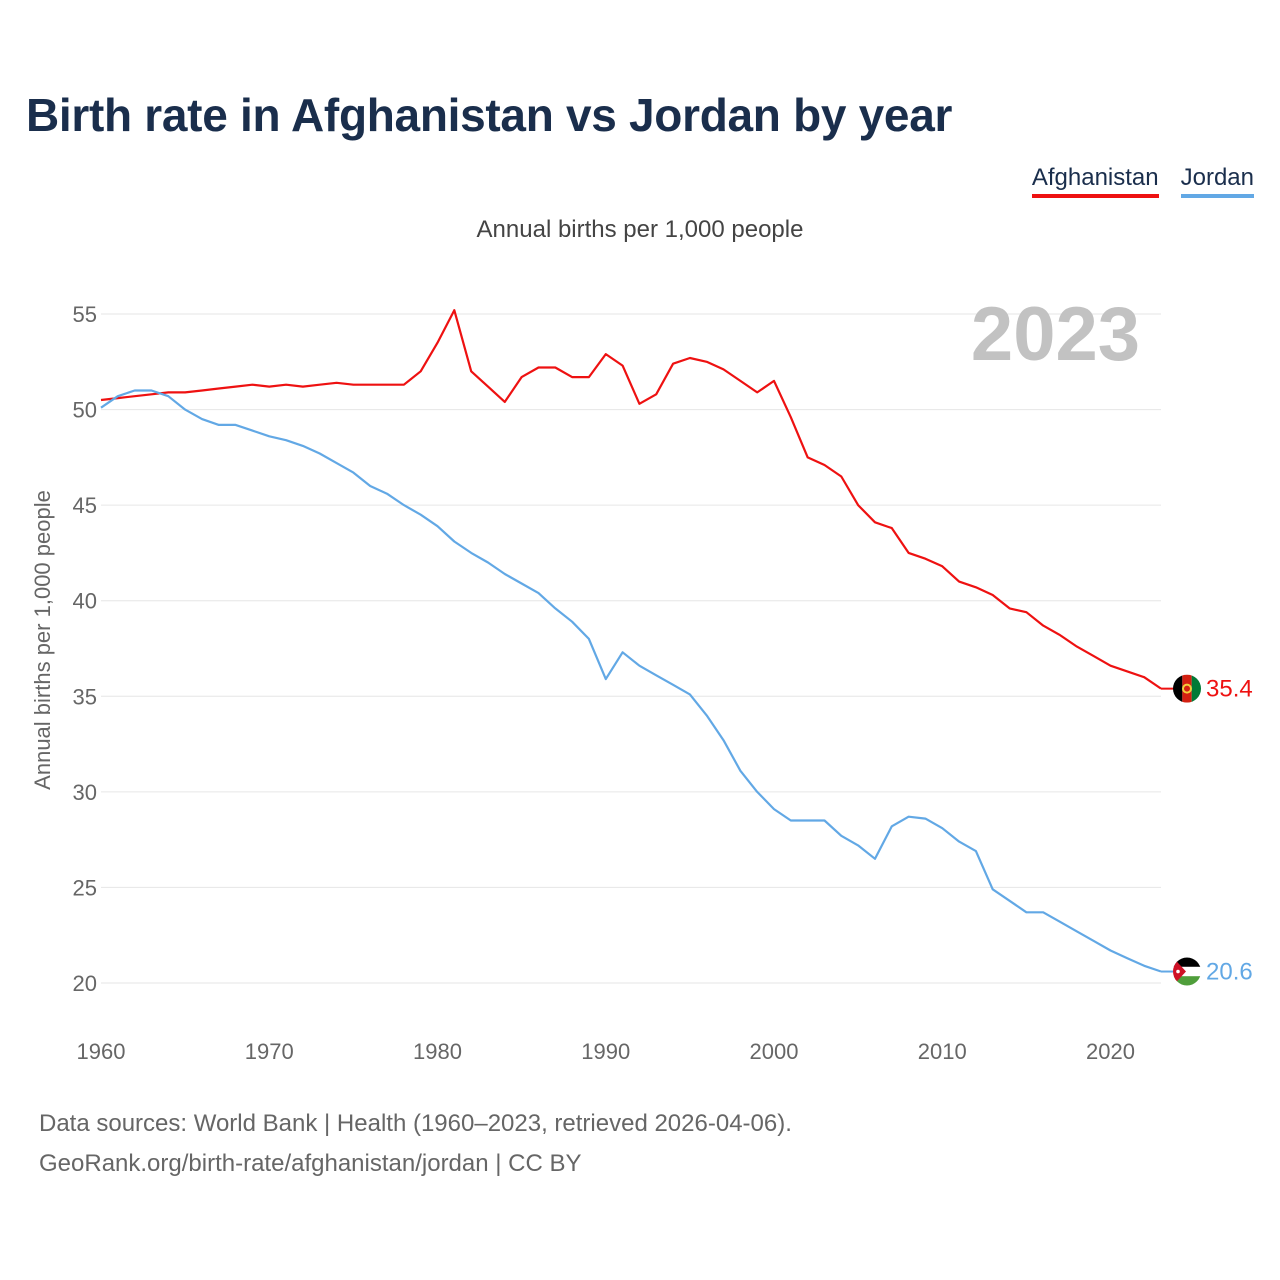  What do you see at coordinates (942, 1051) in the screenshot?
I see `x-tick-2010: 2010` at bounding box center [942, 1051].